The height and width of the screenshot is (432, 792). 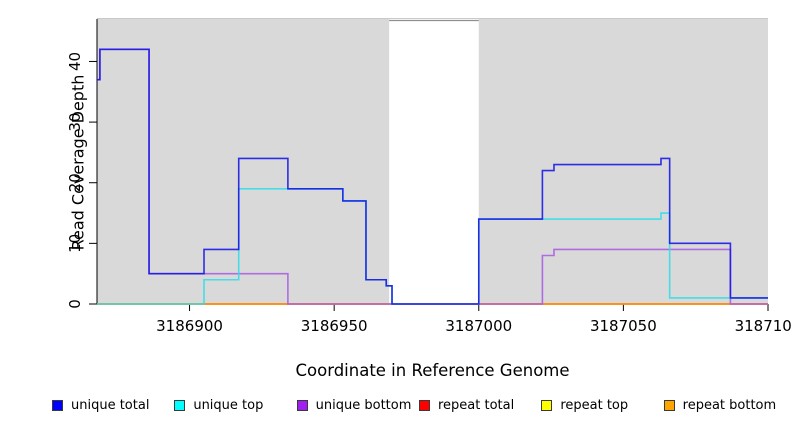 What do you see at coordinates (57, 405) in the screenshot?
I see `legend-swatch-unique-total` at bounding box center [57, 405].